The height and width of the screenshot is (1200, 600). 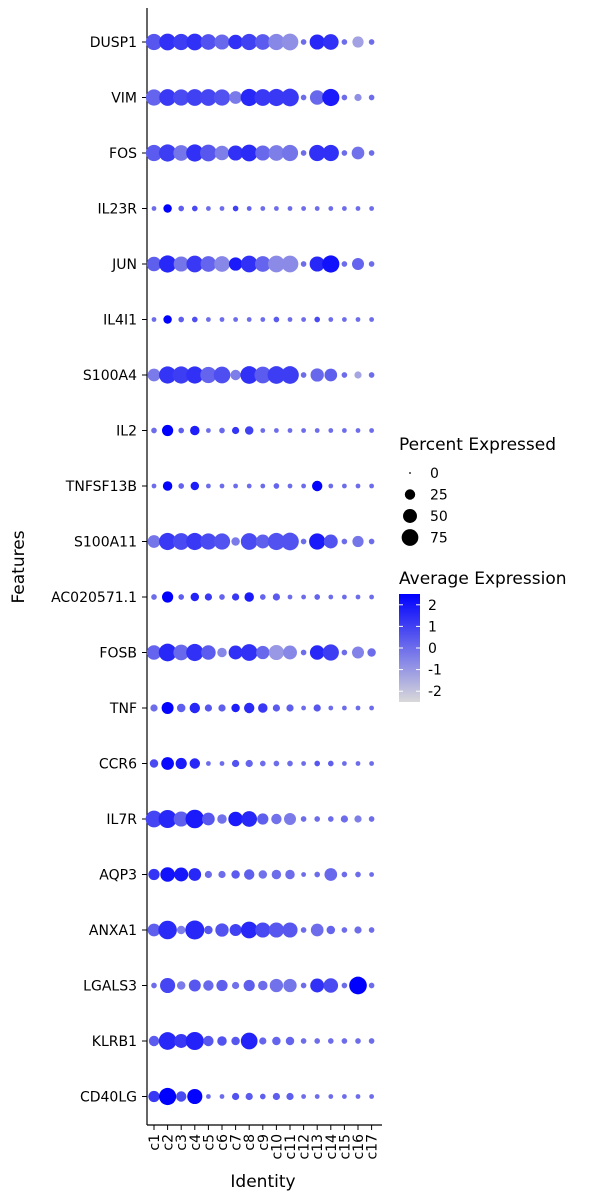 I want to click on dot-LGALS3-c10, so click(x=276, y=985).